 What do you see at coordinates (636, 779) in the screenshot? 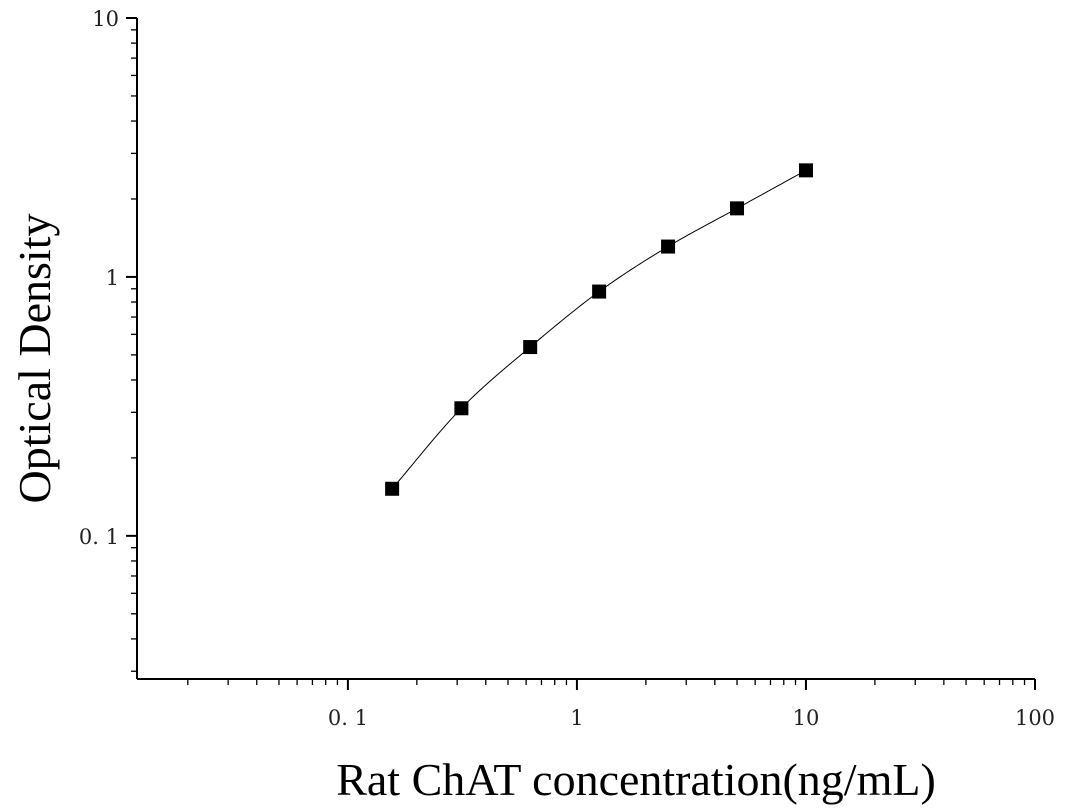
I see `x-axis-title: Rat ChAT concentration(ng/mL)` at bounding box center [636, 779].